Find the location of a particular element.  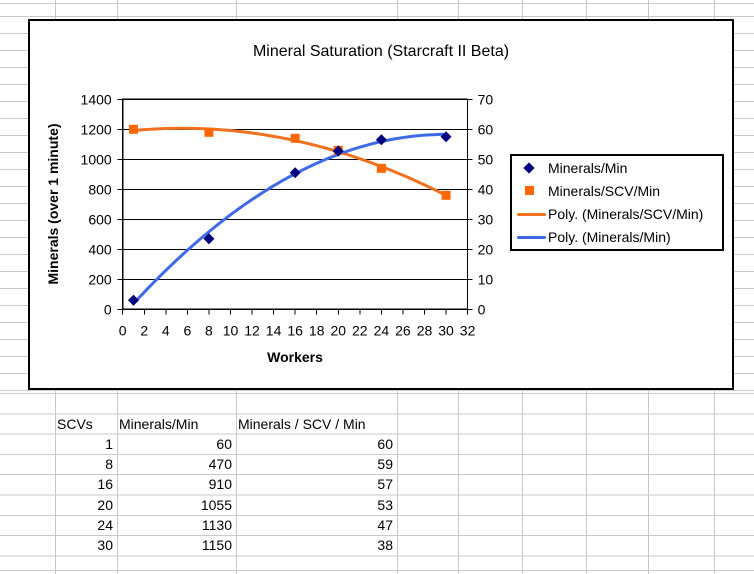

x-axis-tick-label: 32 is located at coordinates (468, 330).